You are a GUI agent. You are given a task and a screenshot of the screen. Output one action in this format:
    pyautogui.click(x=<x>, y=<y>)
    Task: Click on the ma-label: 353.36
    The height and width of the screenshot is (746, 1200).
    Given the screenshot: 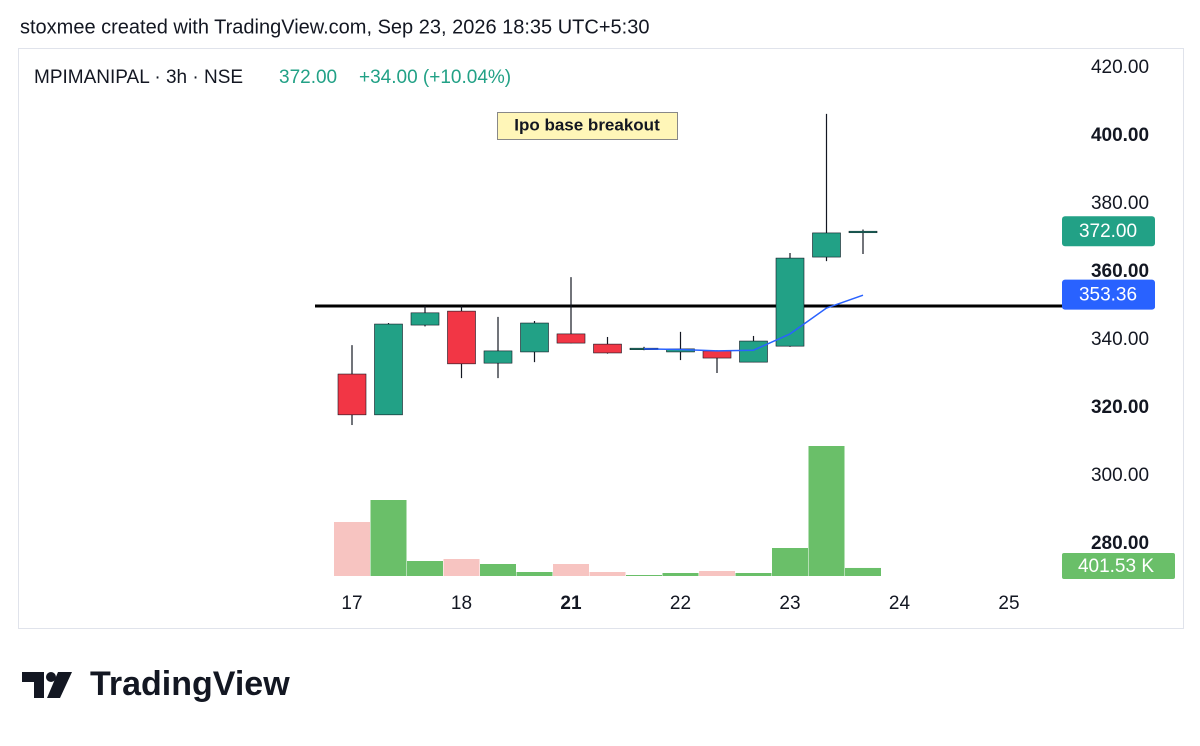 What is the action you would take?
    pyautogui.click(x=1108, y=295)
    